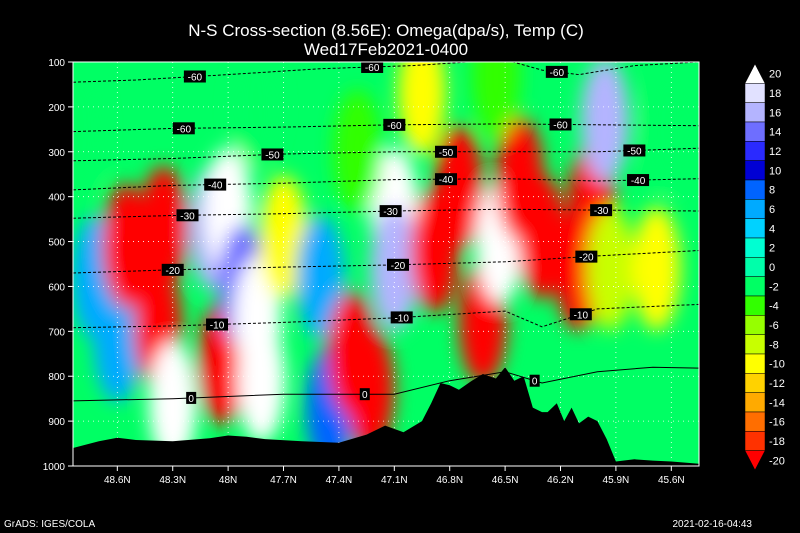  I want to click on x-tick-label: 46.5N, so click(505, 480).